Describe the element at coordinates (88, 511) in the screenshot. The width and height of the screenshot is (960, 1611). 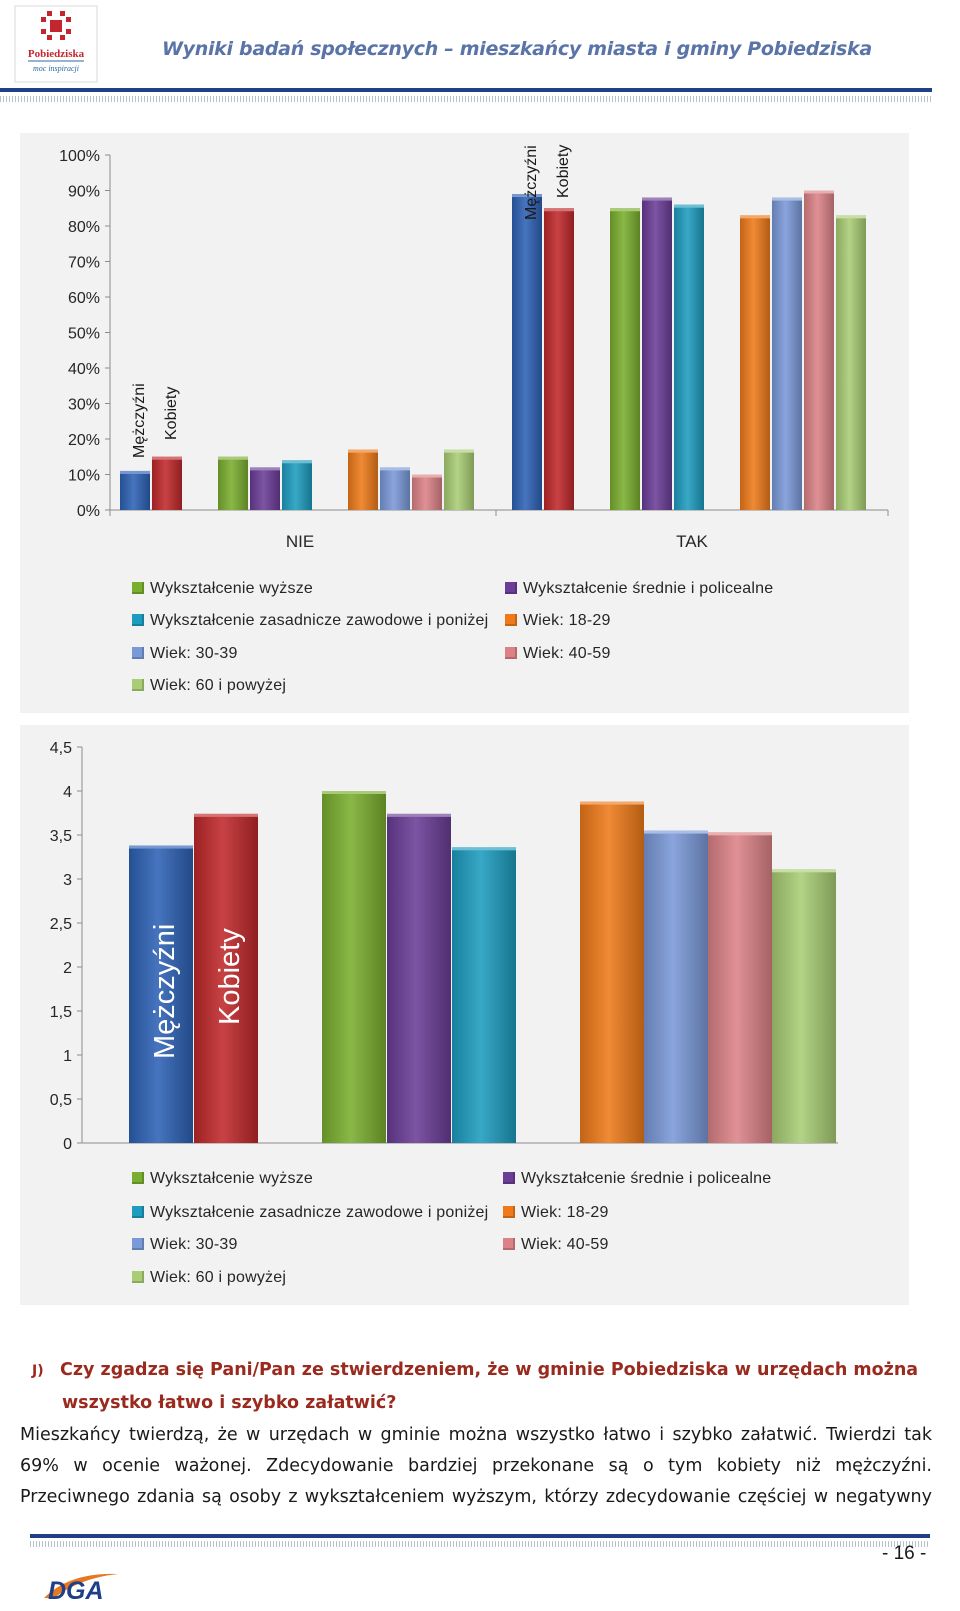
I see `y-tick-label: 0%` at that location.